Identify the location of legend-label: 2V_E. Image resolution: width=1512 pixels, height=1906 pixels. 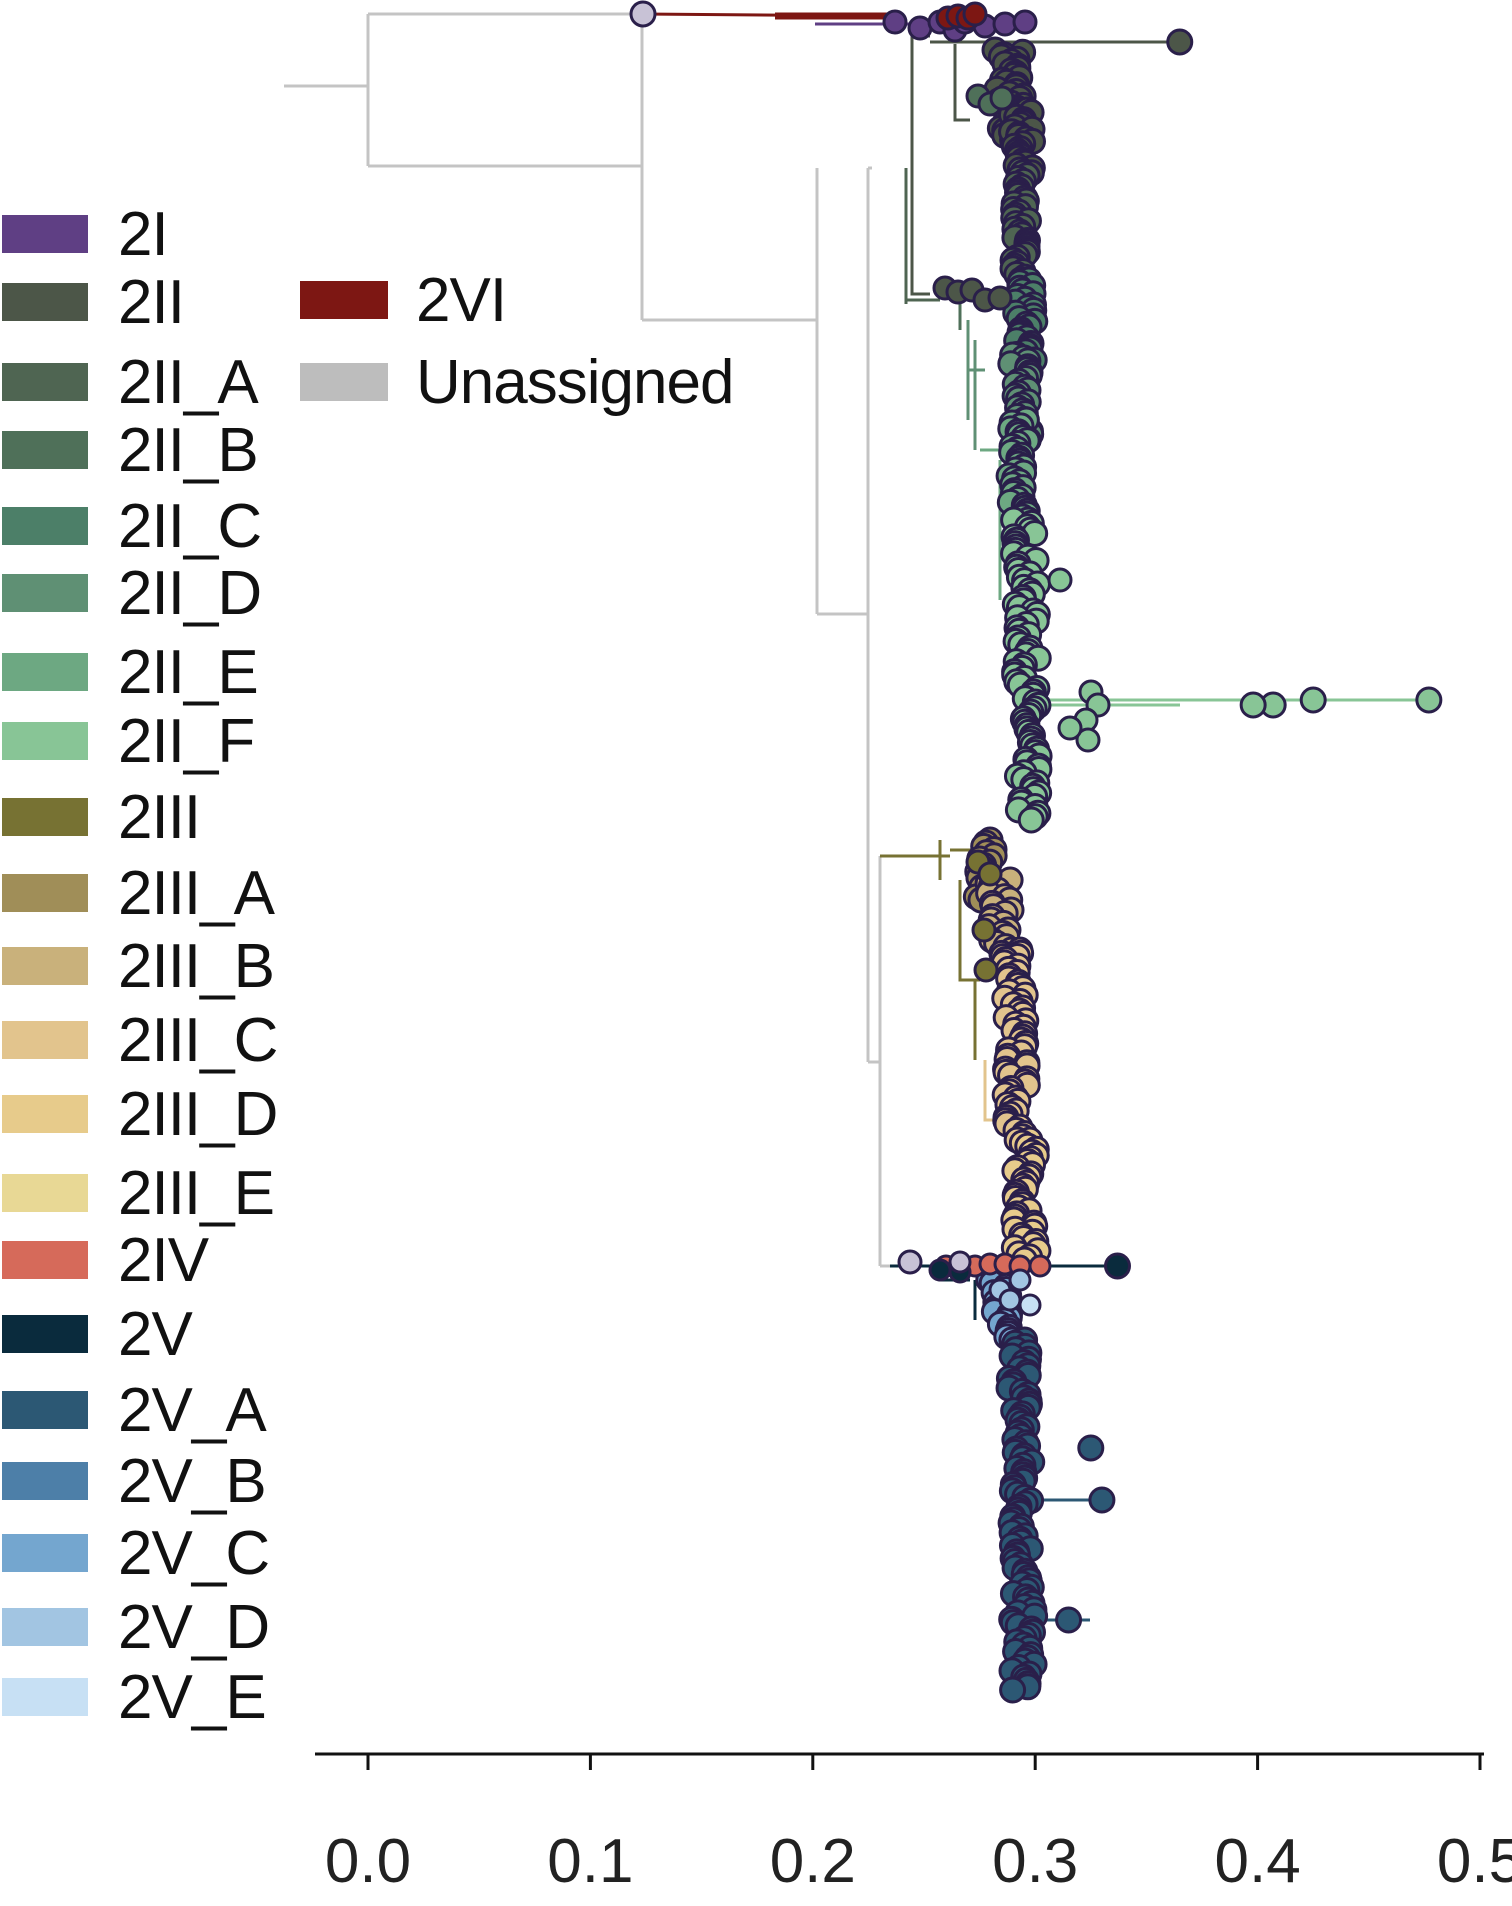
(192, 1697).